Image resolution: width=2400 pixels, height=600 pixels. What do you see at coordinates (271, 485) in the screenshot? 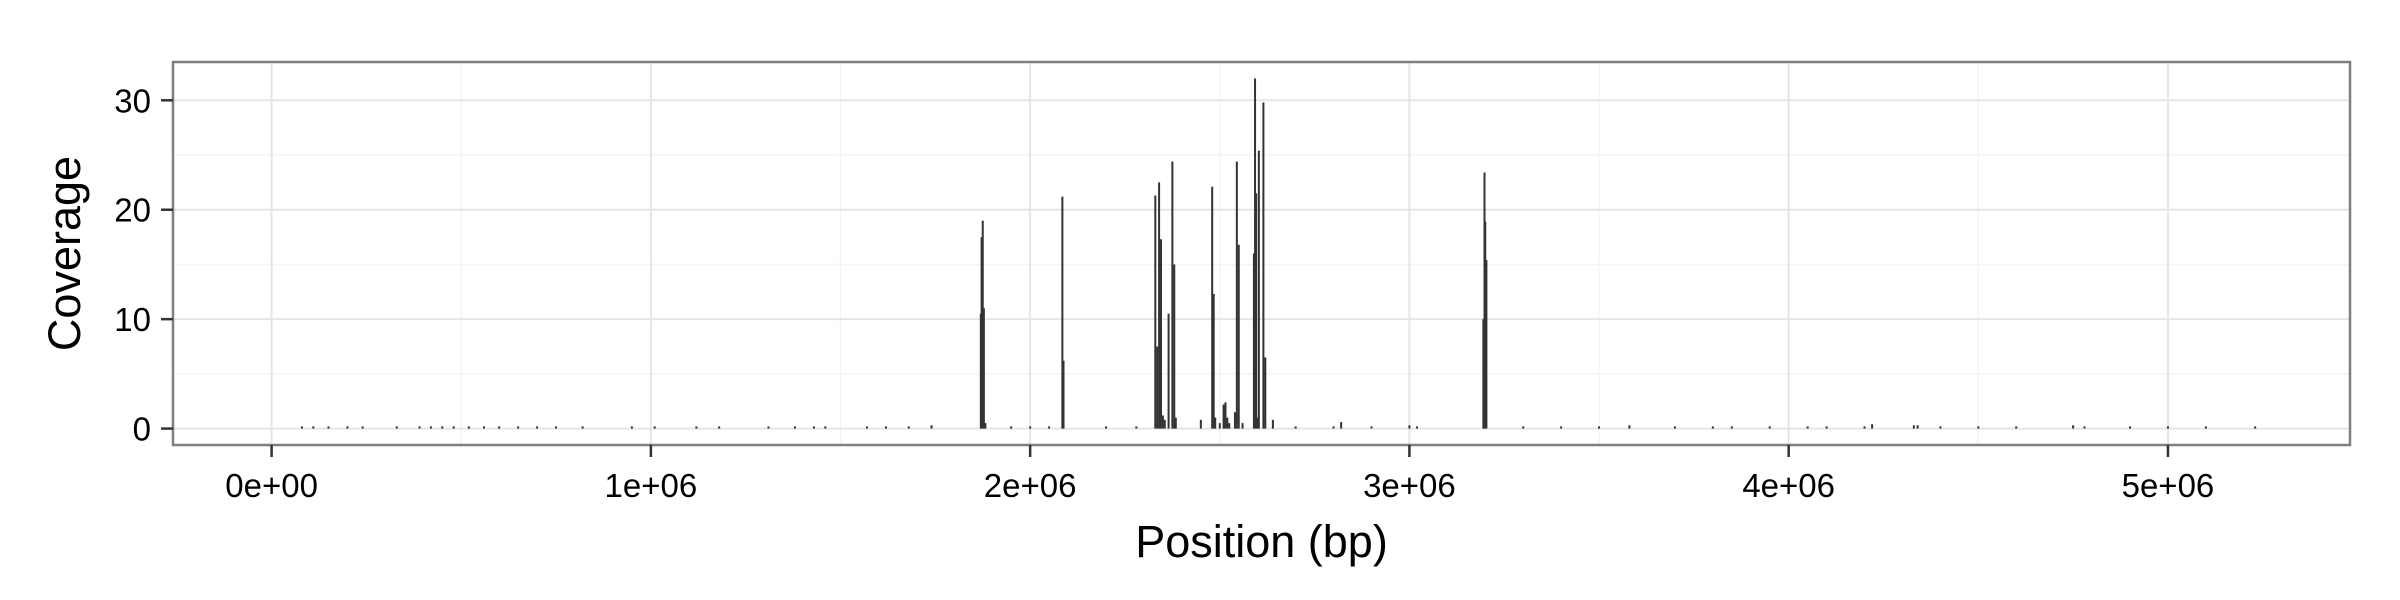
I see `x-tick-label: 0e+00` at bounding box center [271, 485].